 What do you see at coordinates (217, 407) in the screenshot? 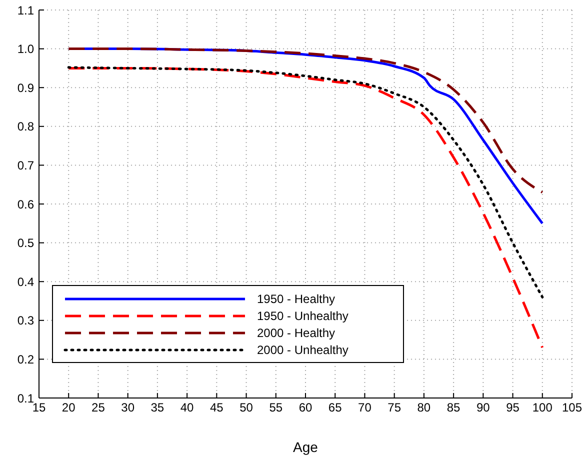
I see `x-tick-label: 45` at bounding box center [217, 407].